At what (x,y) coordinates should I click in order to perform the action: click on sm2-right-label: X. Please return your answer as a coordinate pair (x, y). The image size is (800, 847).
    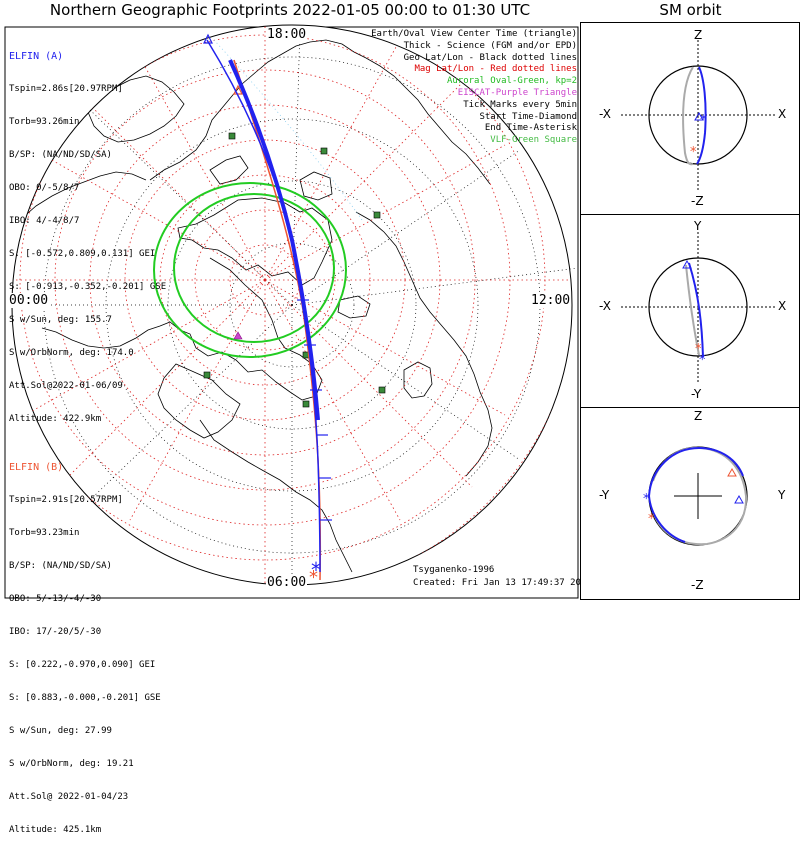
    Looking at the image, I should click on (782, 306).